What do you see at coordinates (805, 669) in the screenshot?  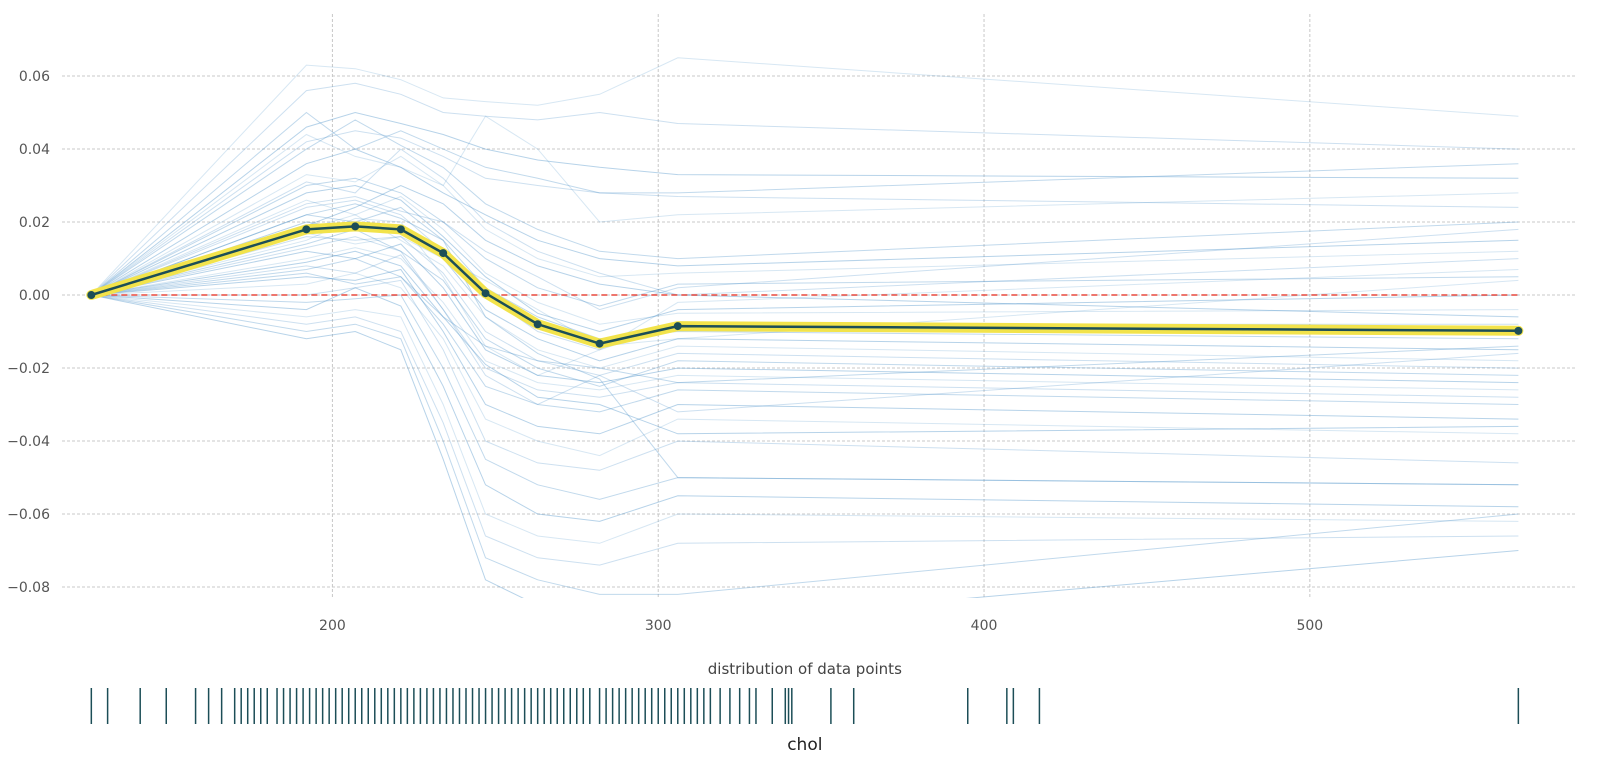 I see `distribution-label: distribution of data points` at bounding box center [805, 669].